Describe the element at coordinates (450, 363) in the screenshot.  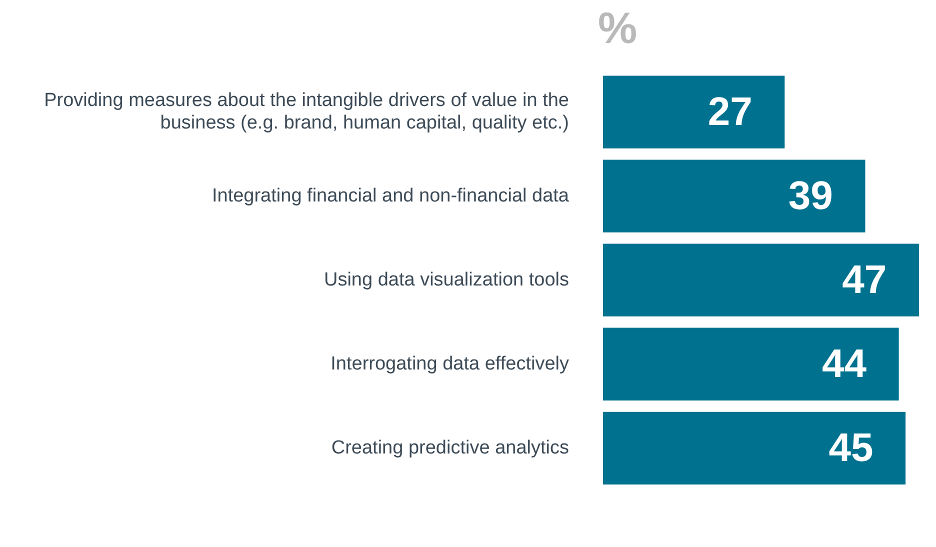
I see `y-tick-label: Interrogating data effectively` at that location.